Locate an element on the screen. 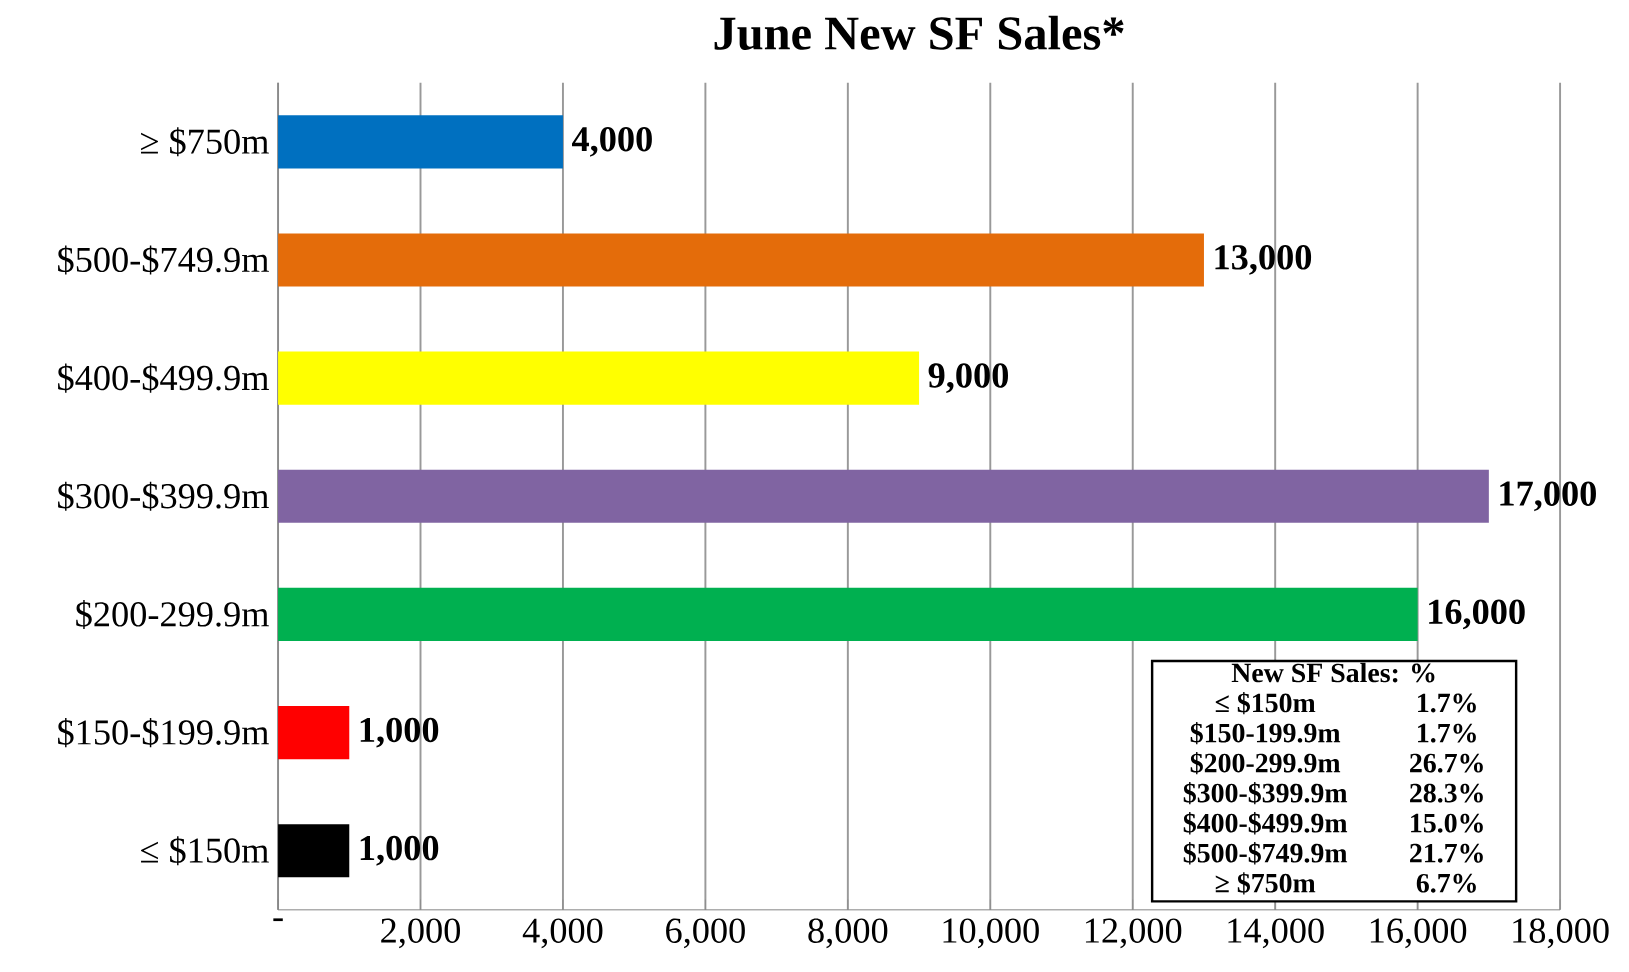  annotation: ≤ $150m is located at coordinates (1265, 703).